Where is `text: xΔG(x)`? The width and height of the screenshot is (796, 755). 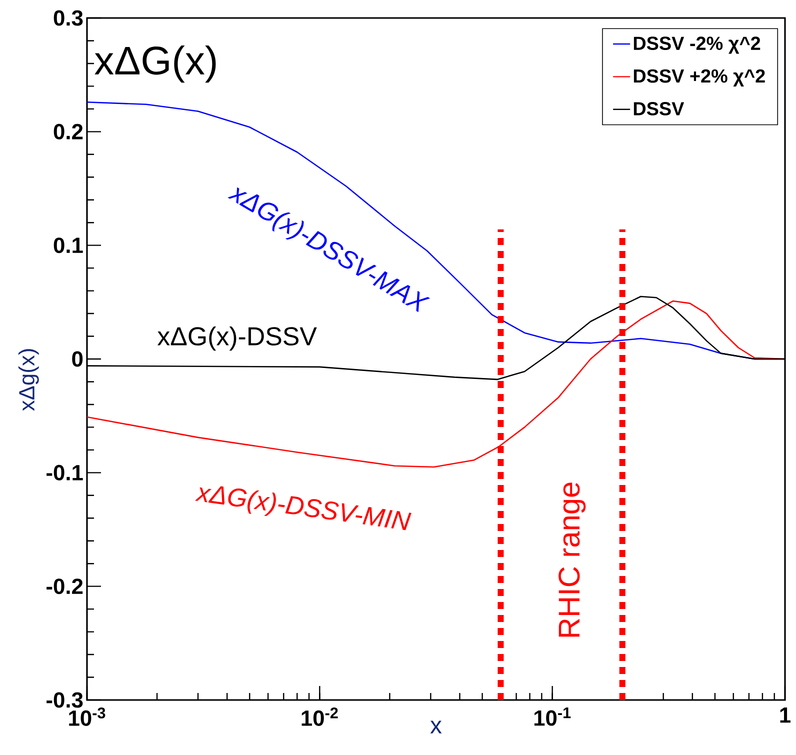
text: xΔG(x) is located at coordinates (155, 64).